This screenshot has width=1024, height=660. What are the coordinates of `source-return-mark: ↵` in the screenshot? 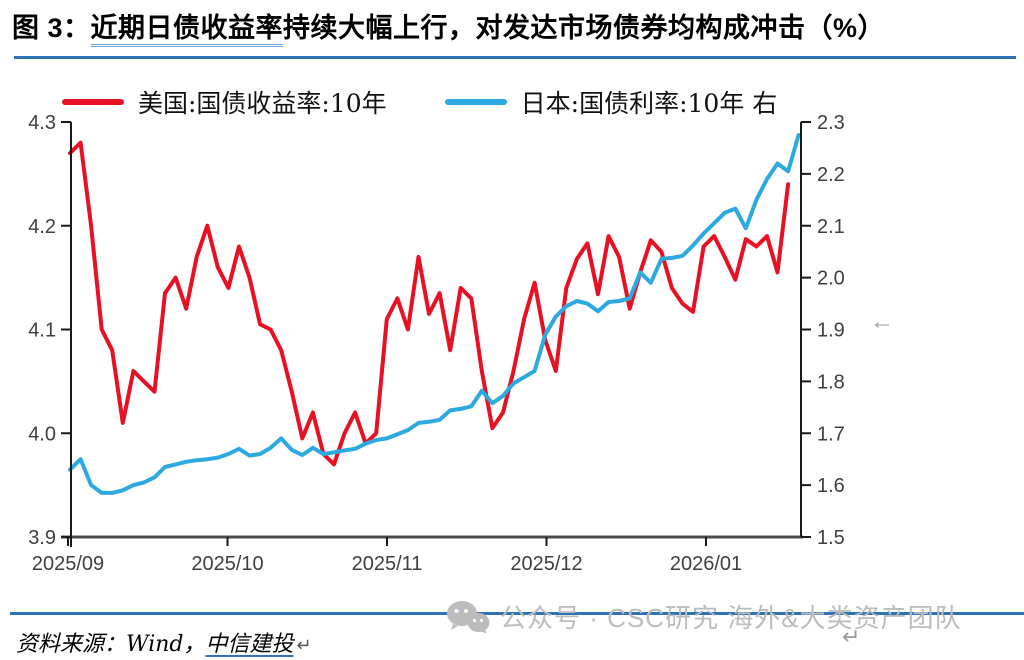 It's located at (304, 645).